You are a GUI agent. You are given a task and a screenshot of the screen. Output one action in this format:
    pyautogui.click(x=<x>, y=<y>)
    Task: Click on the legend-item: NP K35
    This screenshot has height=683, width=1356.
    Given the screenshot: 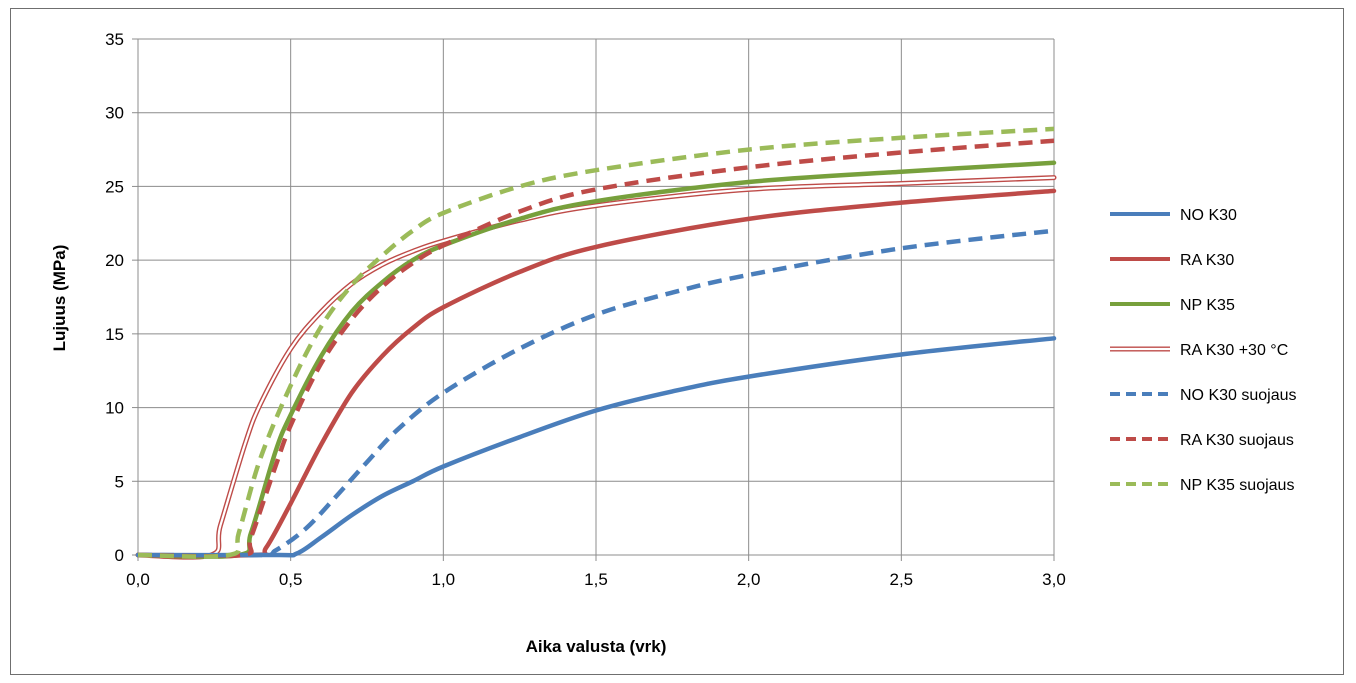 What is the action you would take?
    pyautogui.click(x=1172, y=305)
    